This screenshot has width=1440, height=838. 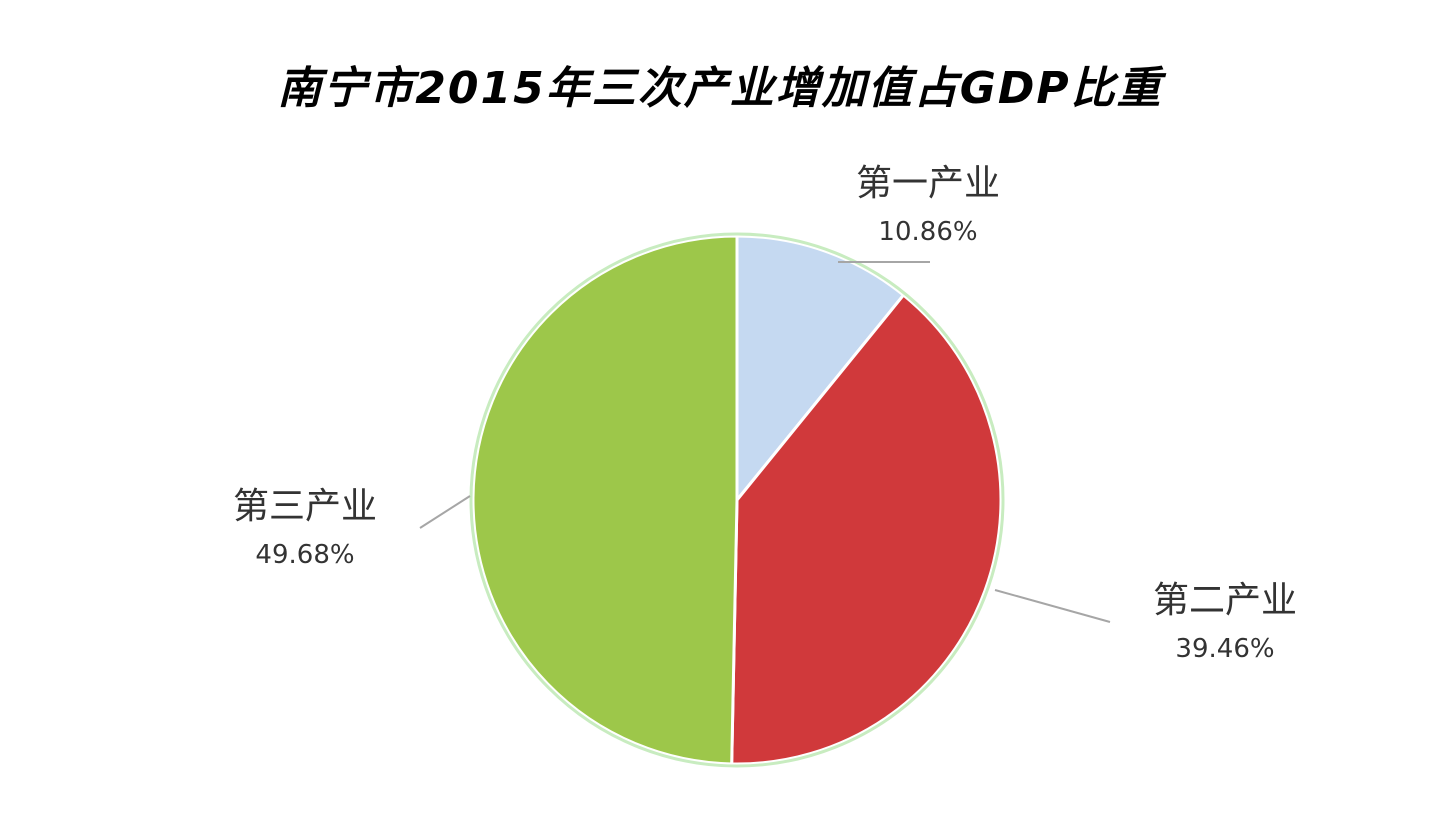 What do you see at coordinates (927, 232) in the screenshot?
I see `slice-label-value-1: 10.86%` at bounding box center [927, 232].